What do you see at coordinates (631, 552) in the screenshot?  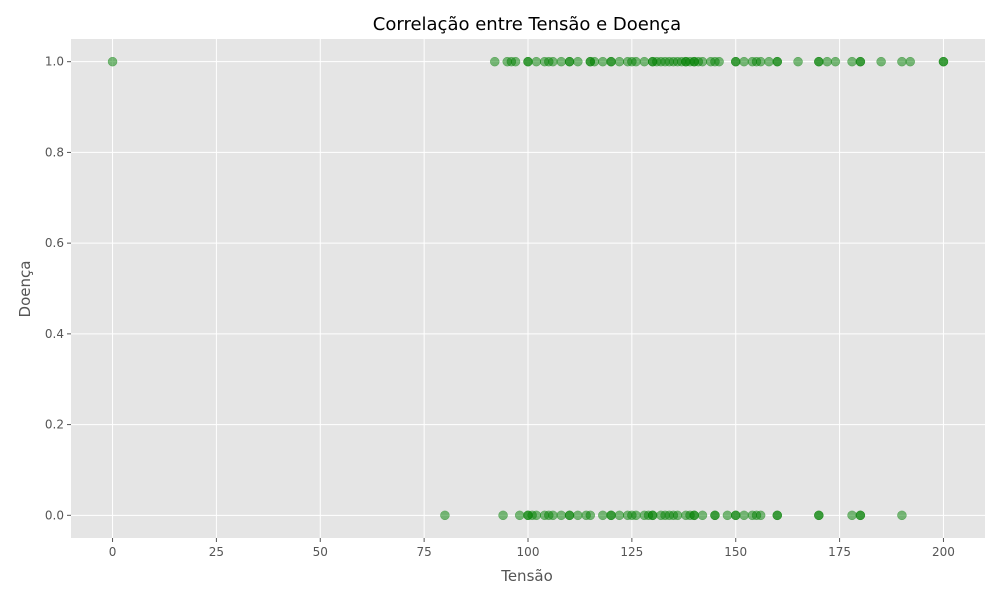 I see `x-tick-label: 125` at bounding box center [631, 552].